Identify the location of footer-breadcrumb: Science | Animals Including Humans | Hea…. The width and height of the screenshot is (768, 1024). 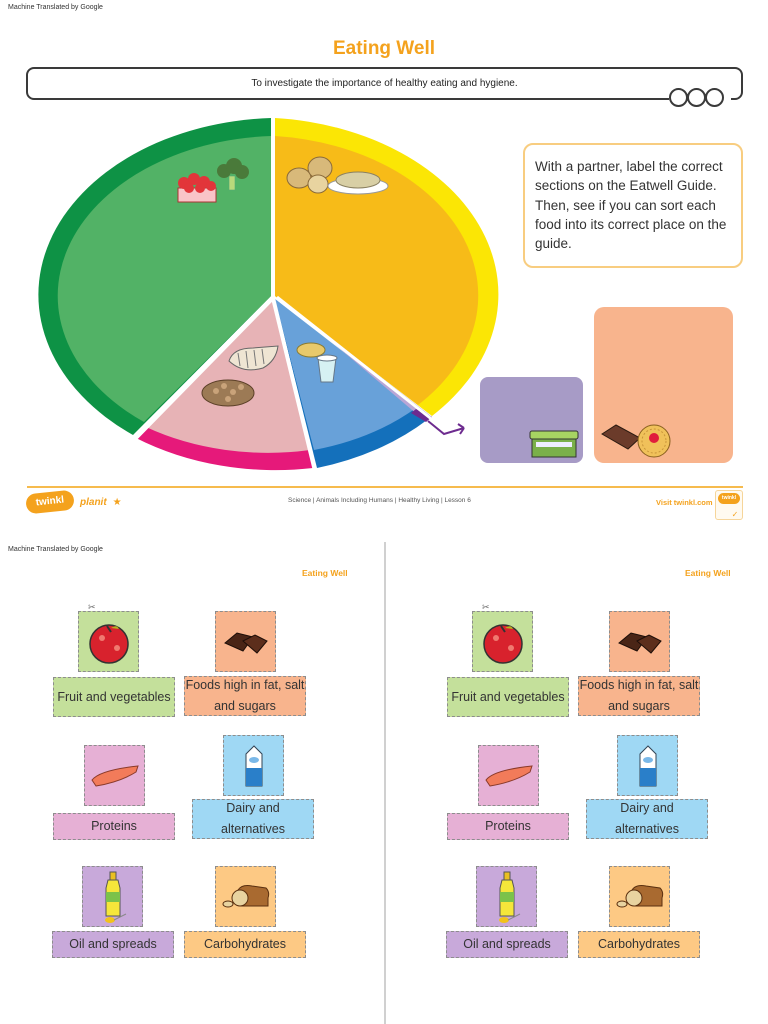
(379, 500).